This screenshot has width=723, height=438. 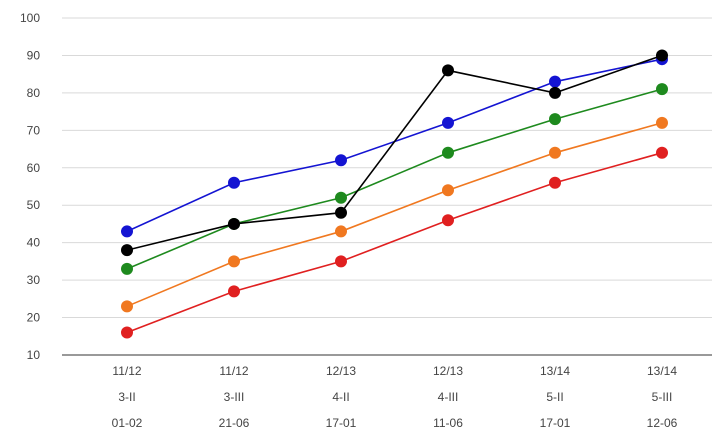 What do you see at coordinates (34, 205) in the screenshot?
I see `y-tick-label: 50` at bounding box center [34, 205].